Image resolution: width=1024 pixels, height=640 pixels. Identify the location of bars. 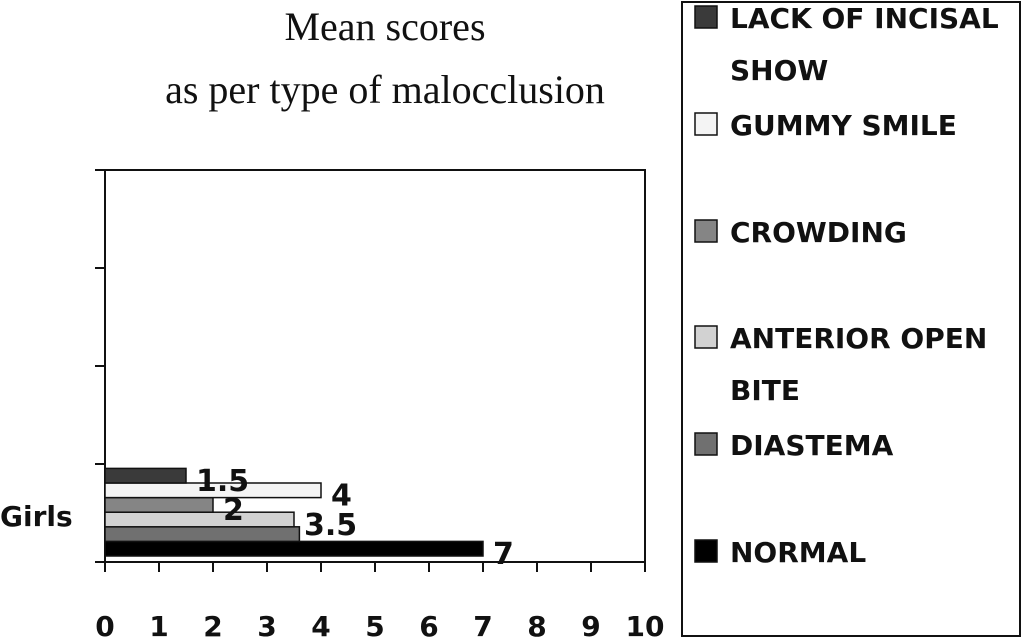
(294, 512).